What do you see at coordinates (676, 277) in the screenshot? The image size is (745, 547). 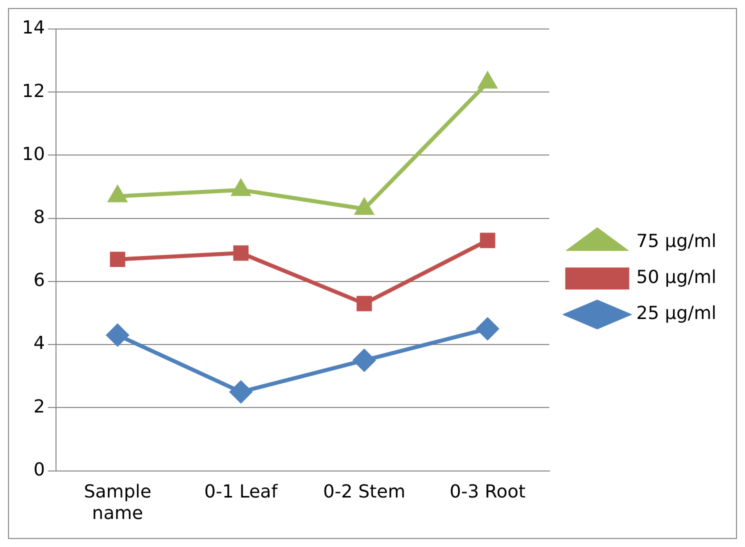 I see `legend-label: 50 µg/ml` at bounding box center [676, 277].